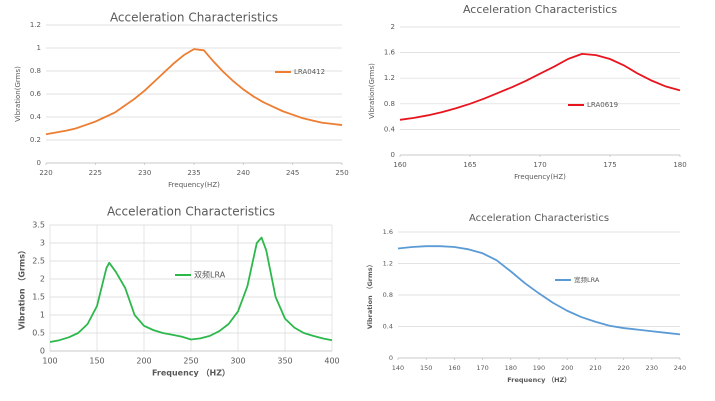 Image resolution: width=715 pixels, height=401 pixels. What do you see at coordinates (95, 173) in the screenshot?
I see `x-tick-label: 225` at bounding box center [95, 173].